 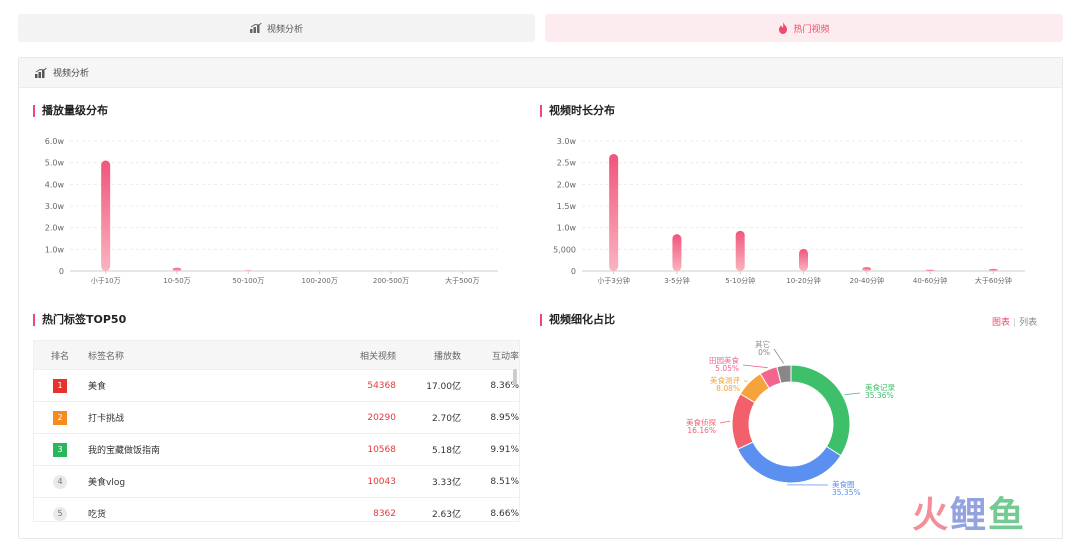 I want to click on rank-cell: 4, so click(x=60, y=481).